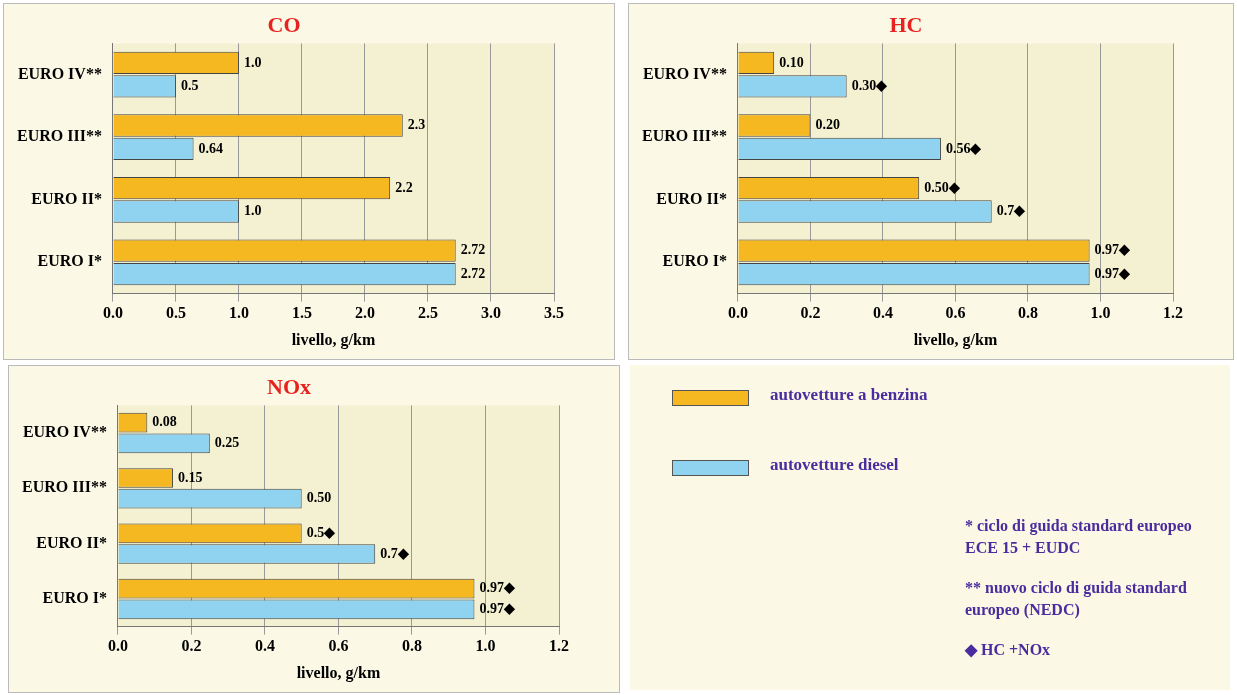 This screenshot has width=1237, height=695. I want to click on chart-title: HC, so click(906, 24).